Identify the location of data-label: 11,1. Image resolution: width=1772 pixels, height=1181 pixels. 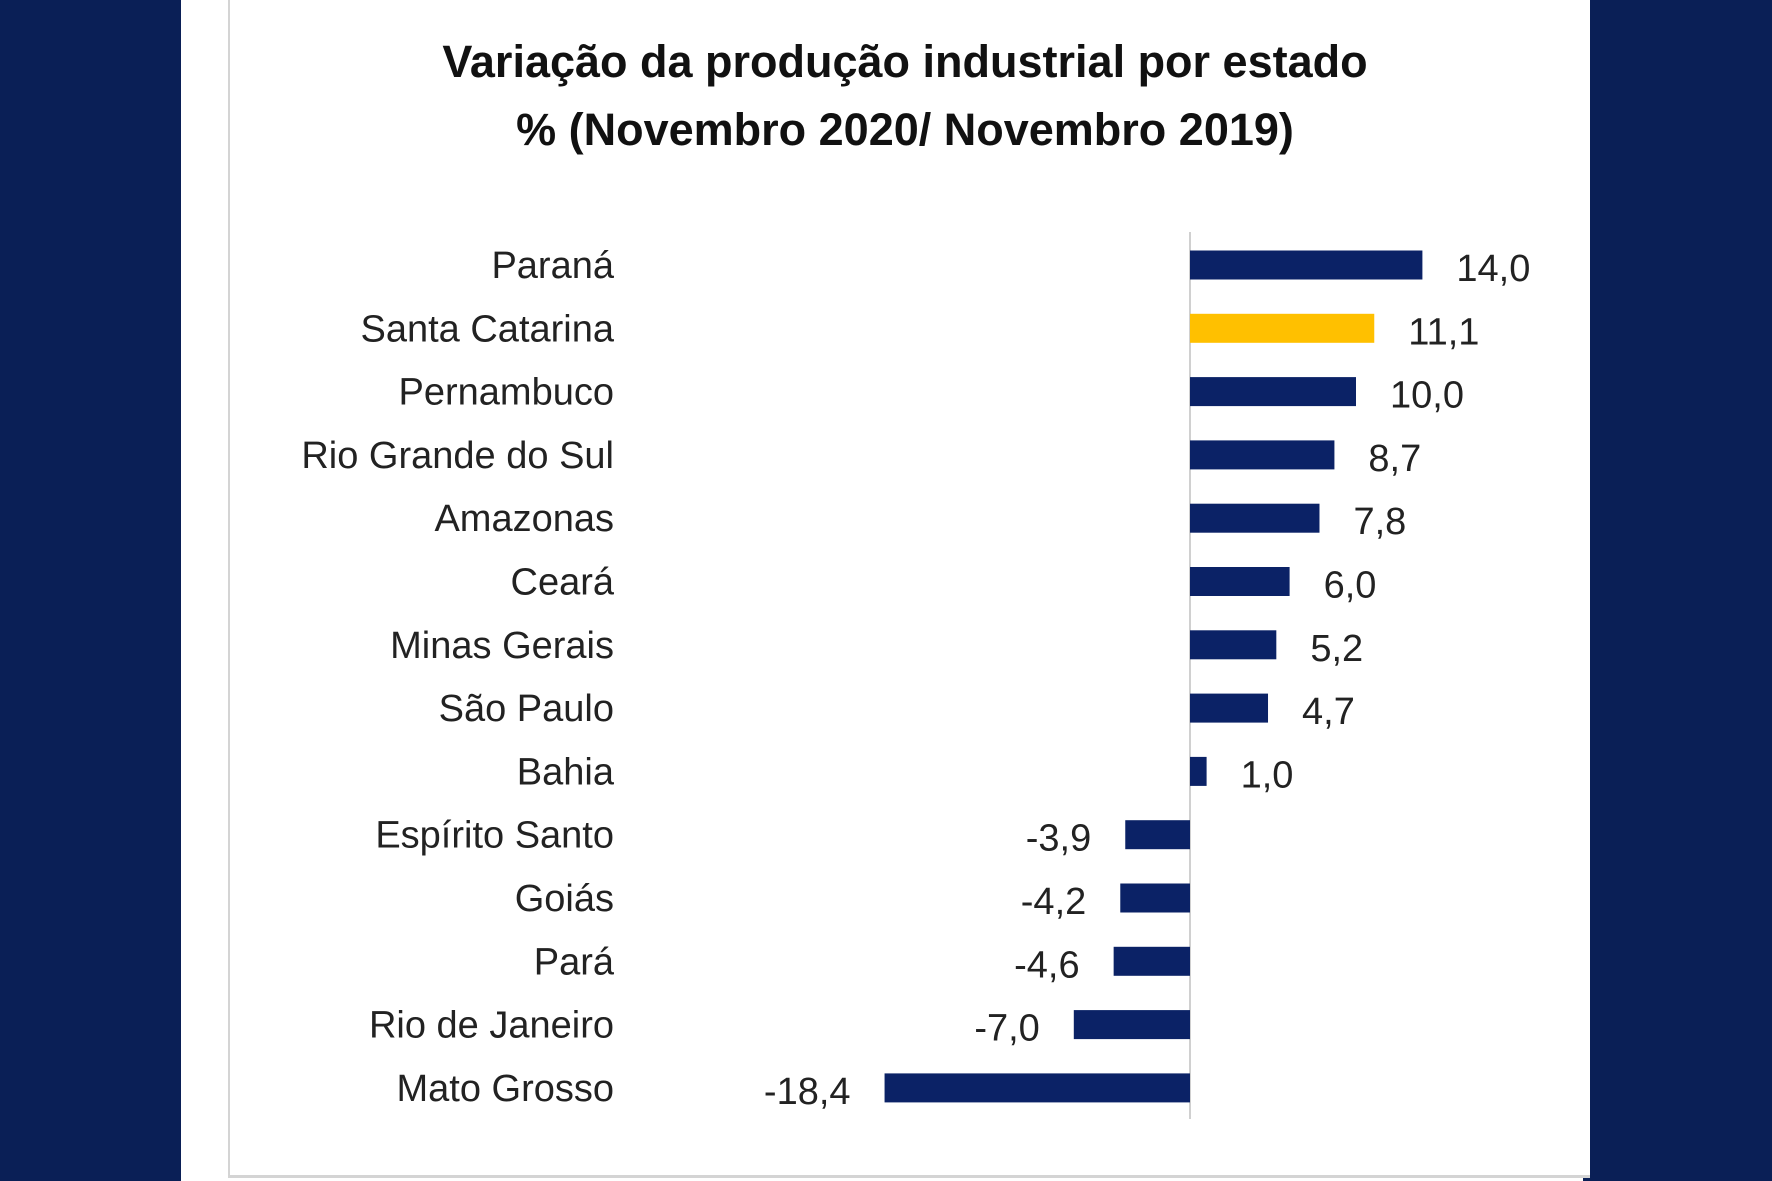
(1443, 332).